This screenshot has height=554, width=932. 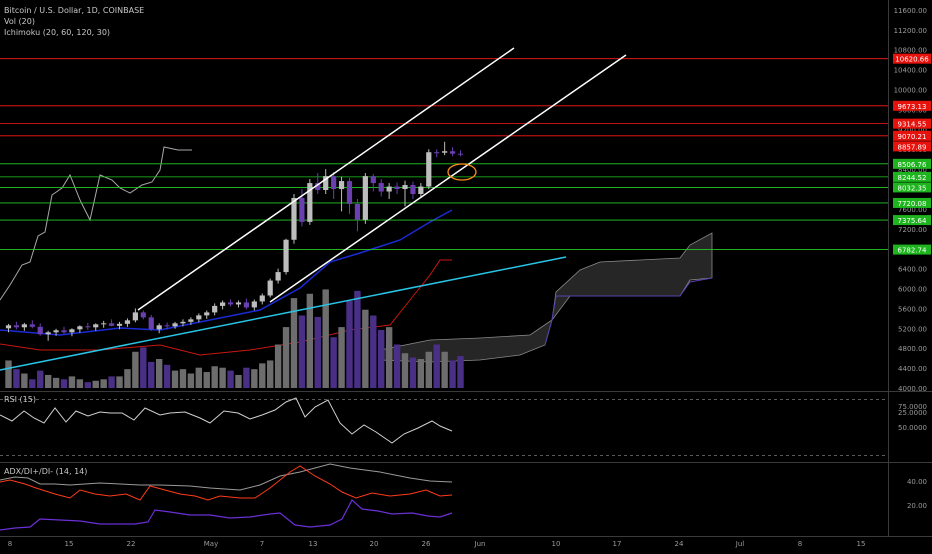 I want to click on y-tick-label: 11600.00, so click(x=910, y=11).